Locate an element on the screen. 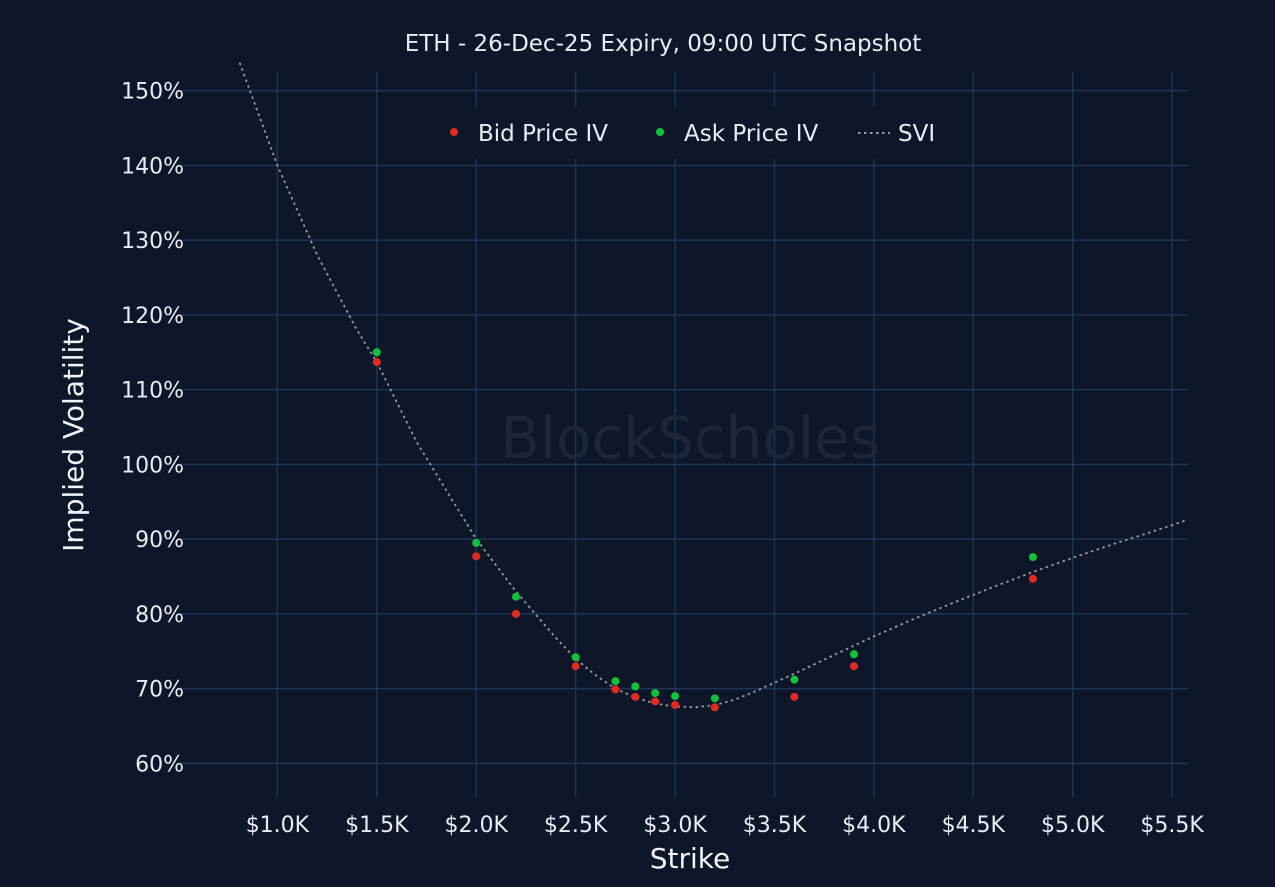  y-tick-label: 90% is located at coordinates (159, 540).